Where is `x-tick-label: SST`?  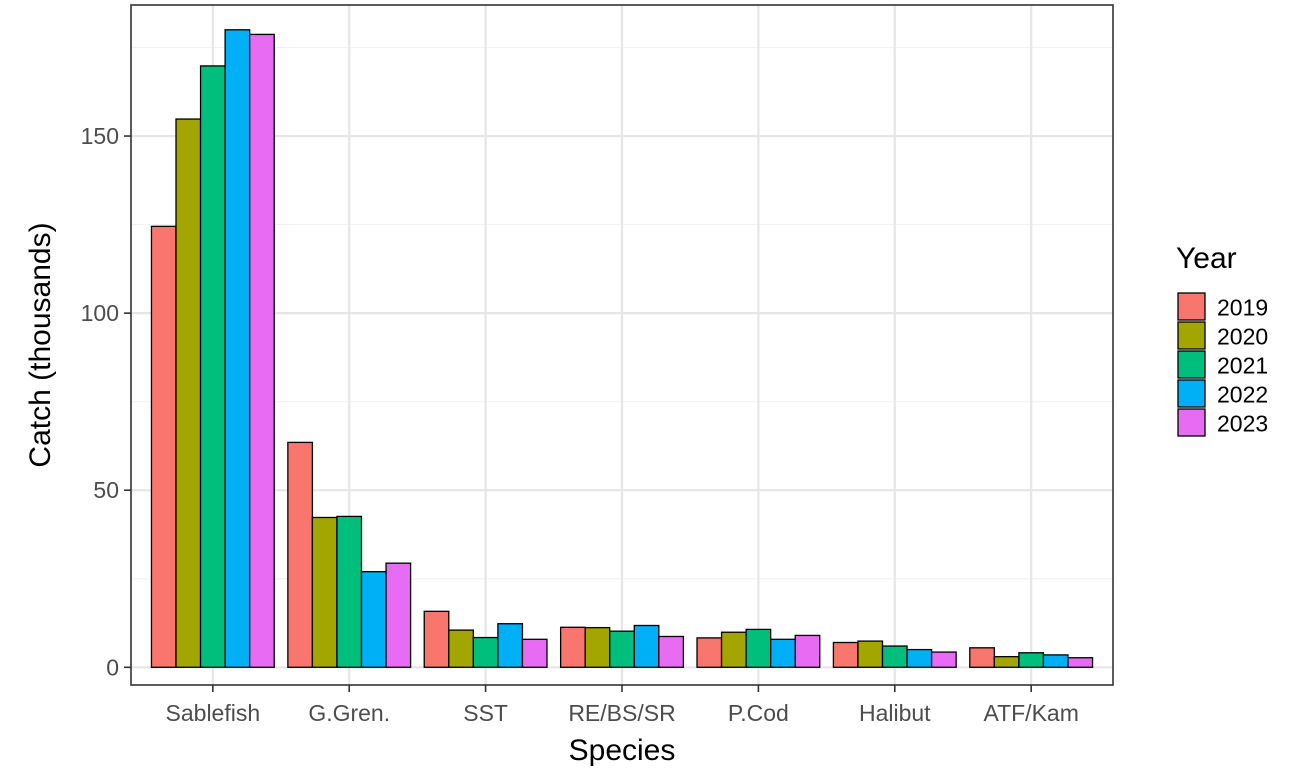 x-tick-label: SST is located at coordinates (485, 713).